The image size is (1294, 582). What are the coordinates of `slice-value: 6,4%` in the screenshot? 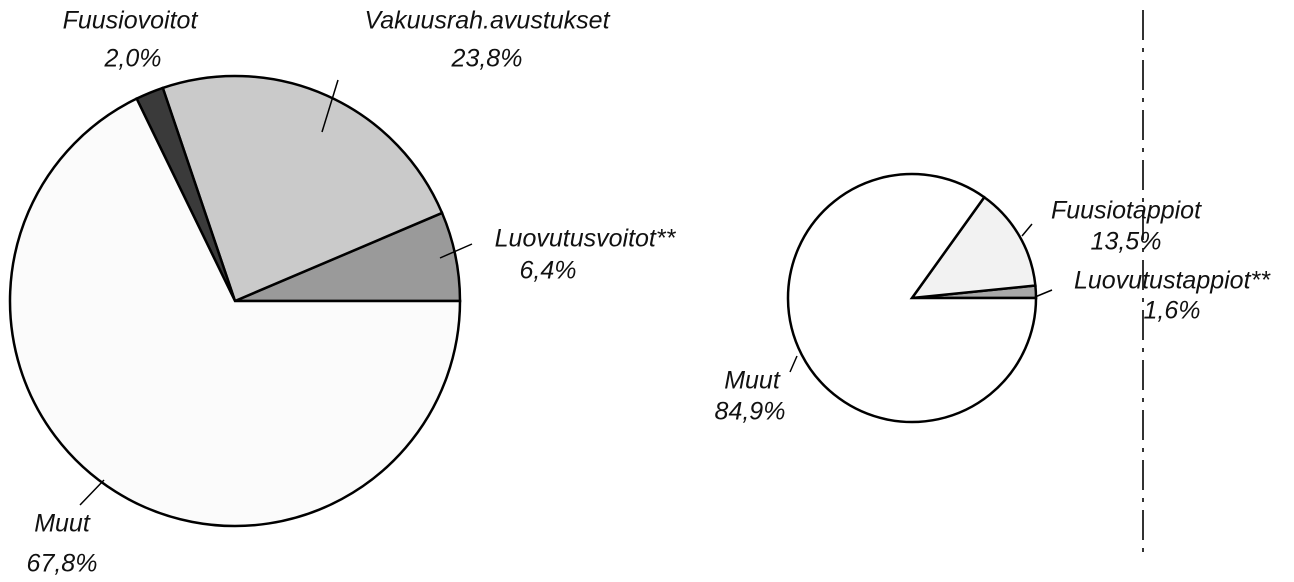 It's located at (548, 271).